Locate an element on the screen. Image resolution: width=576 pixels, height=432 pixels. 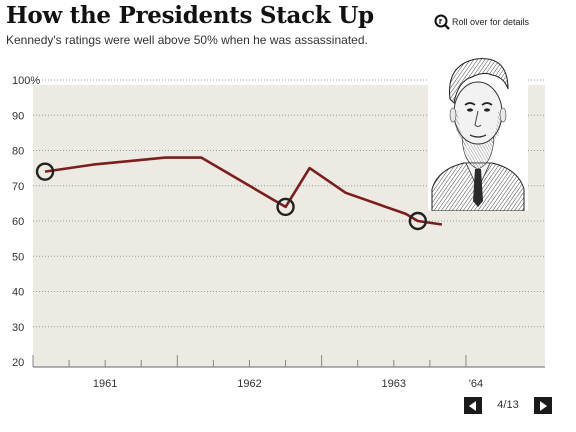
rollover-hint: Roll over for details is located at coordinates (481, 22).